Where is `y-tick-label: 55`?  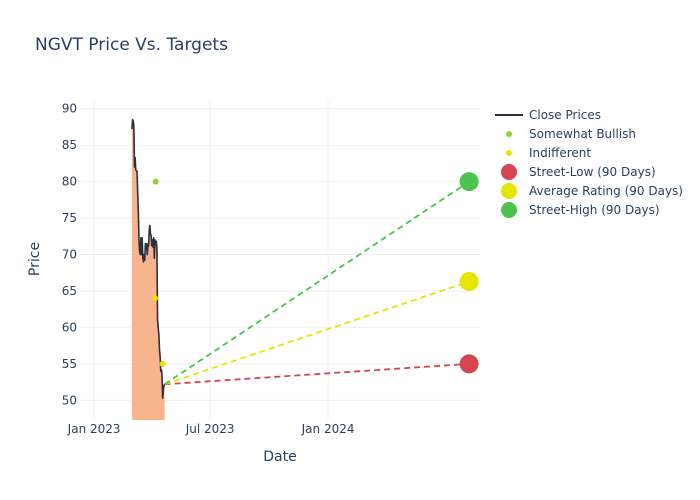 y-tick-label: 55 is located at coordinates (69, 364).